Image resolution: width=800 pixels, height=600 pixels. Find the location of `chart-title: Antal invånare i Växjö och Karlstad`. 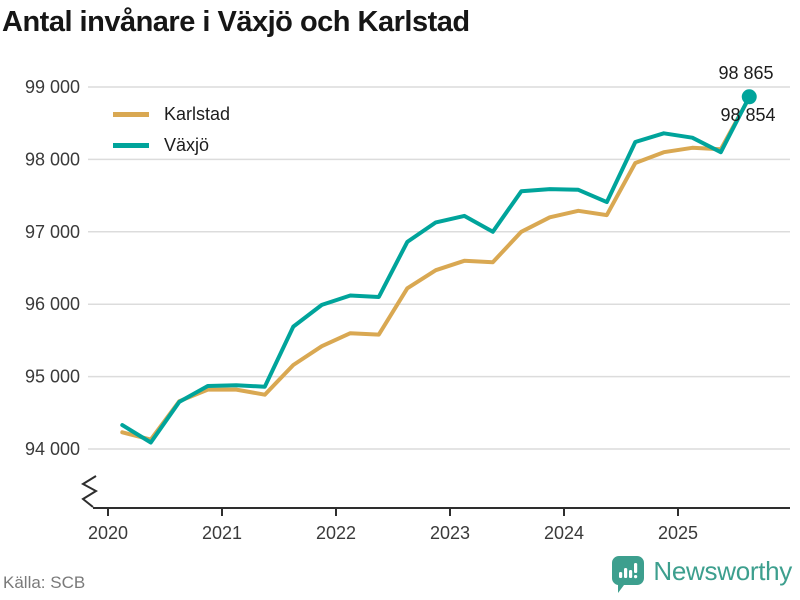

chart-title: Antal invånare i Växjö och Karlstad is located at coordinates (236, 22).